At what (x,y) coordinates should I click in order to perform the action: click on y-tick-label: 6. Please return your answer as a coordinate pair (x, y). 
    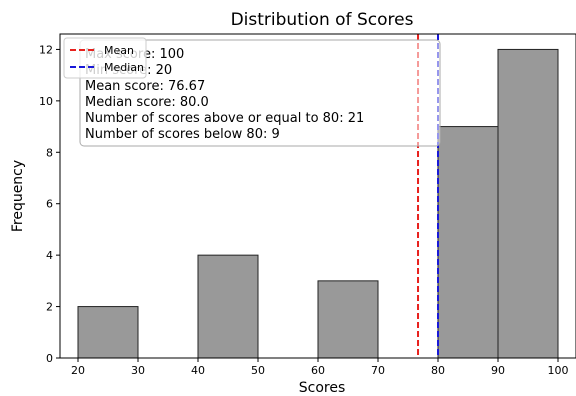
    Looking at the image, I should click on (49, 204).